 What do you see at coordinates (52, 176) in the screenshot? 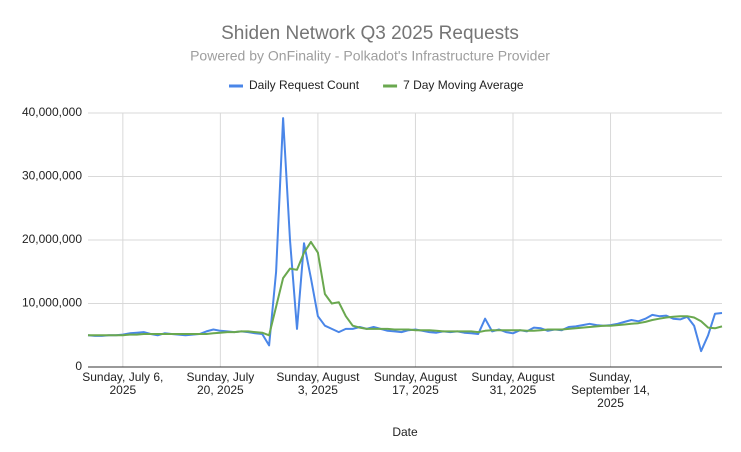
I see `y-tick-label: 30,000,000` at bounding box center [52, 176].